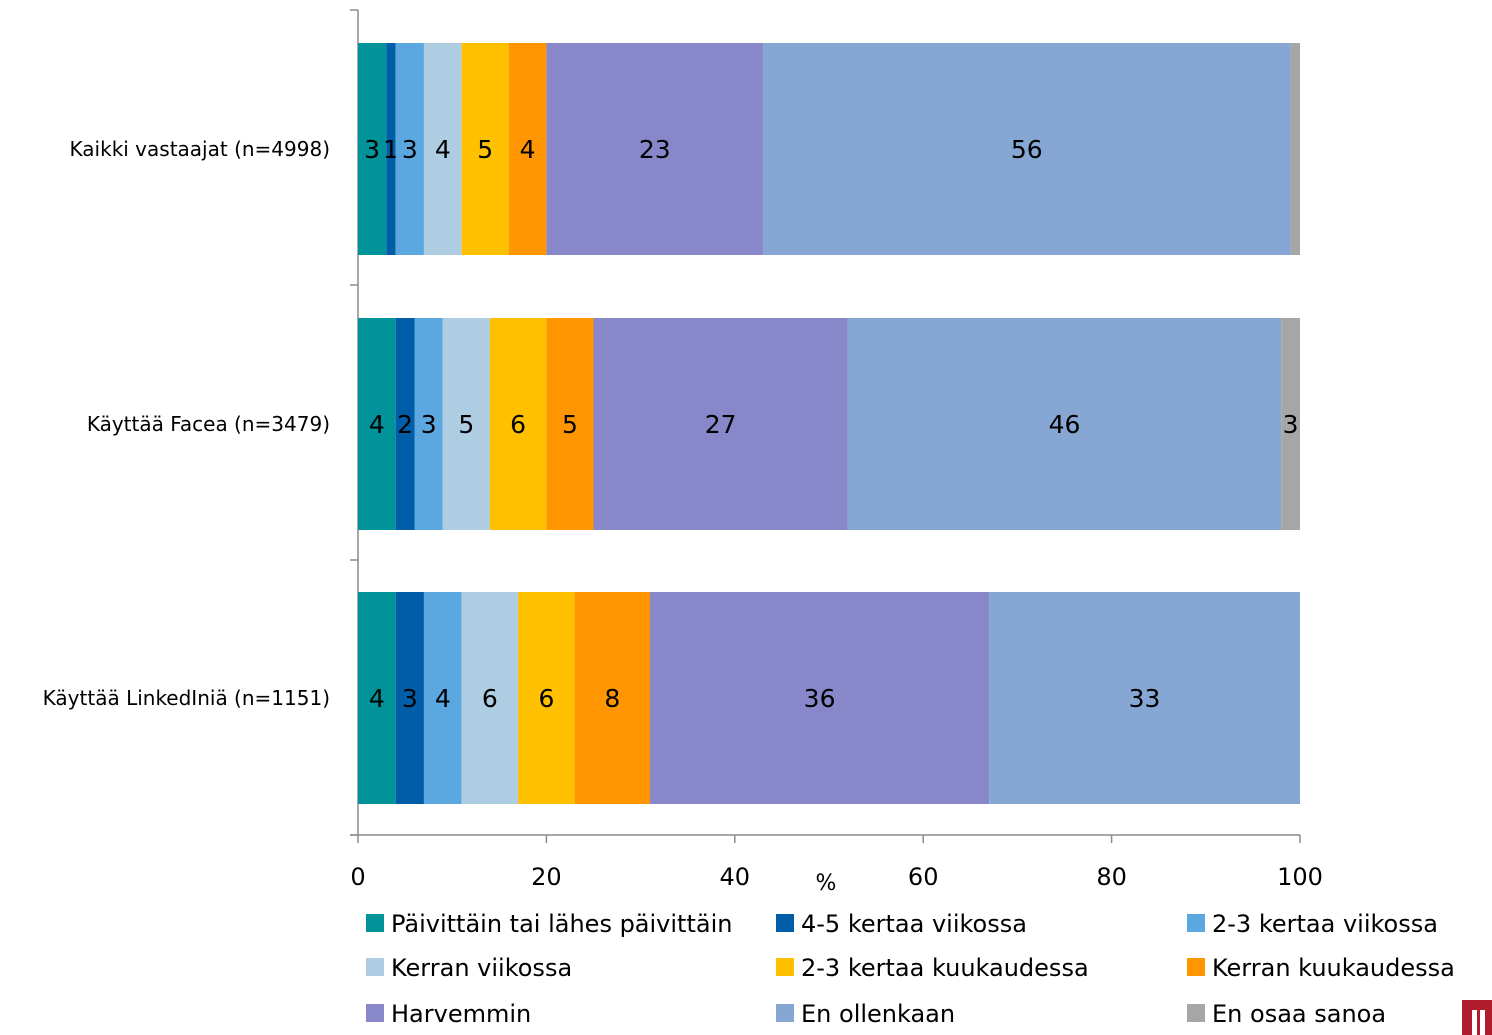  I want to click on data-label: 23, so click(655, 149).